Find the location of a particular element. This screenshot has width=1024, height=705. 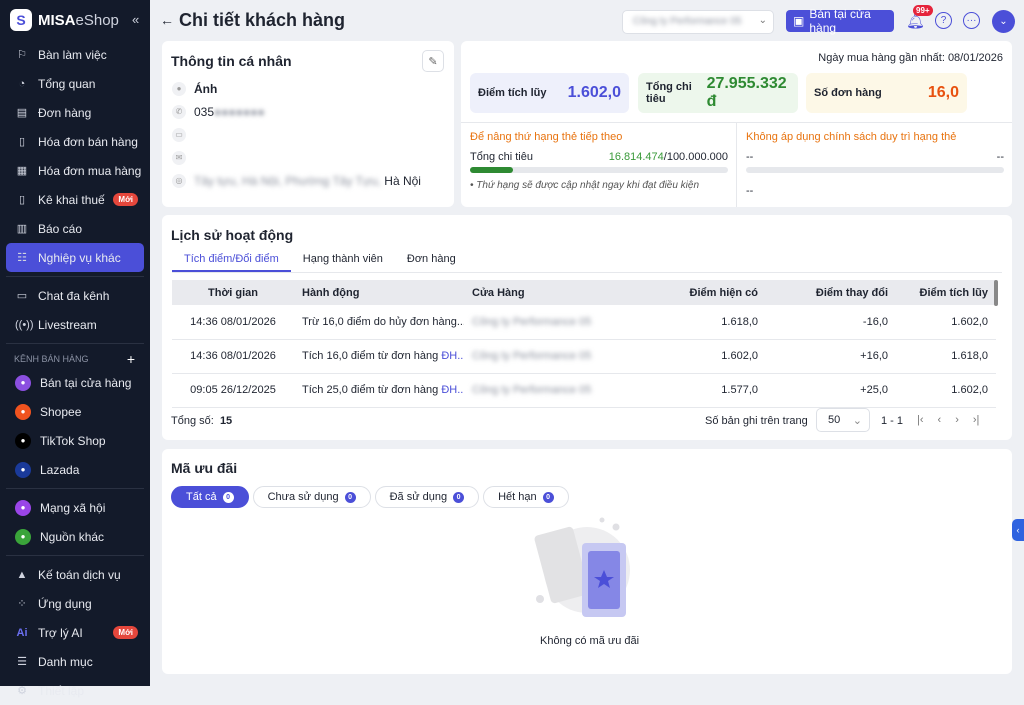

per-page-select: 50 ⌄ is located at coordinates (843, 420).